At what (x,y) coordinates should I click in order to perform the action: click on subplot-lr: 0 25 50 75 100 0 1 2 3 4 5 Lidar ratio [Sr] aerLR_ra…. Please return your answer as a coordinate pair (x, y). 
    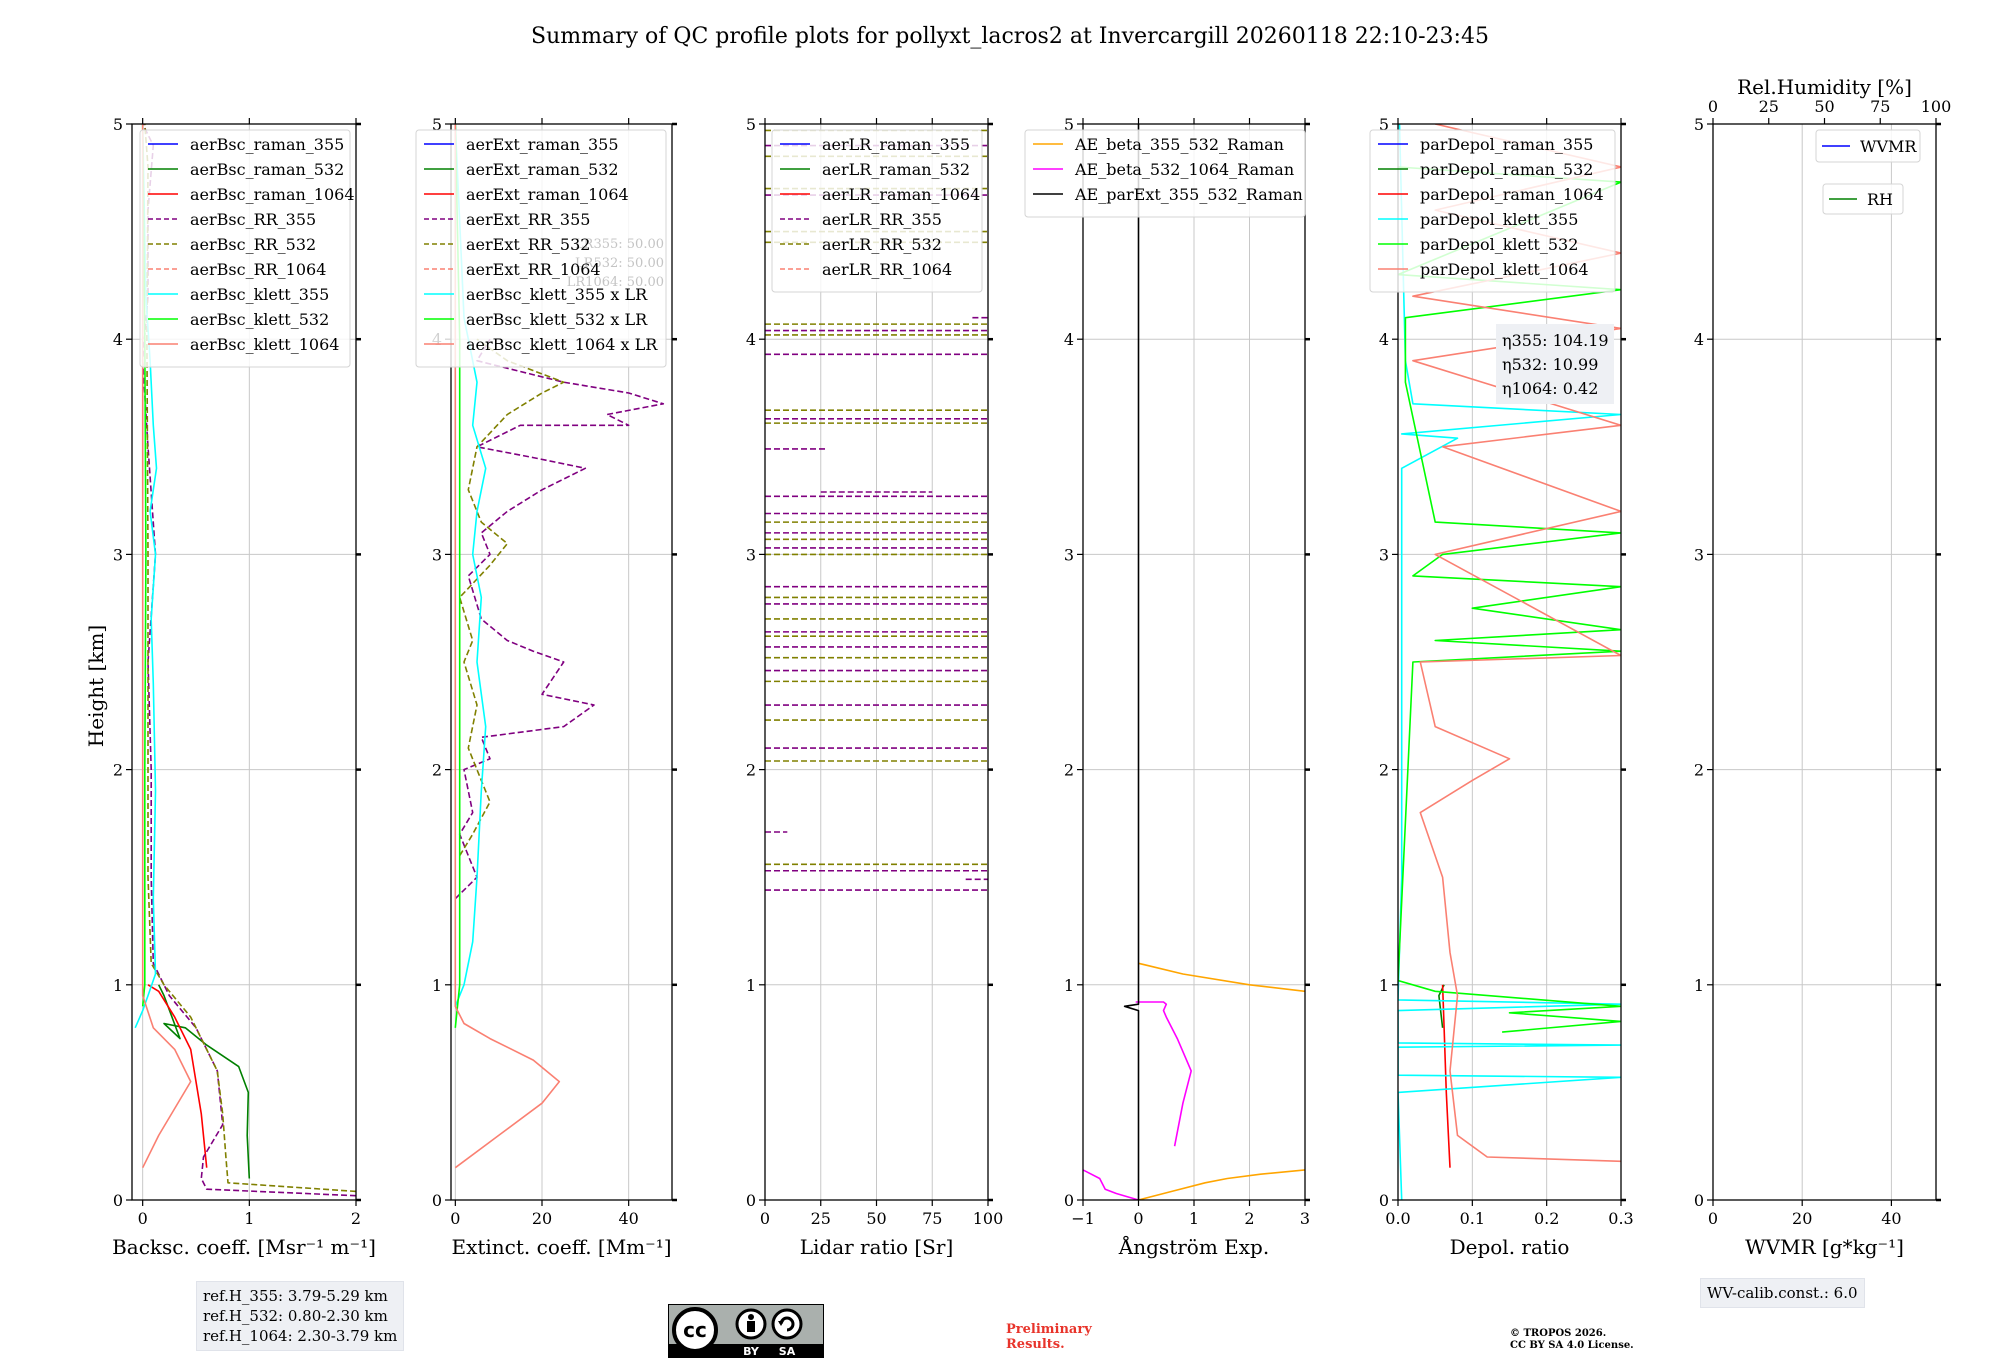
    Looking at the image, I should click on (874, 687).